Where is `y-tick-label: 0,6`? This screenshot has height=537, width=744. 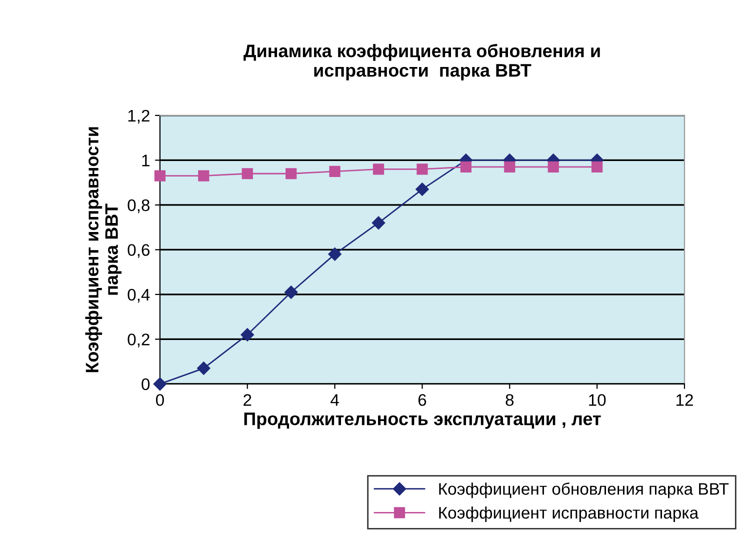
y-tick-label: 0,6 is located at coordinates (139, 251).